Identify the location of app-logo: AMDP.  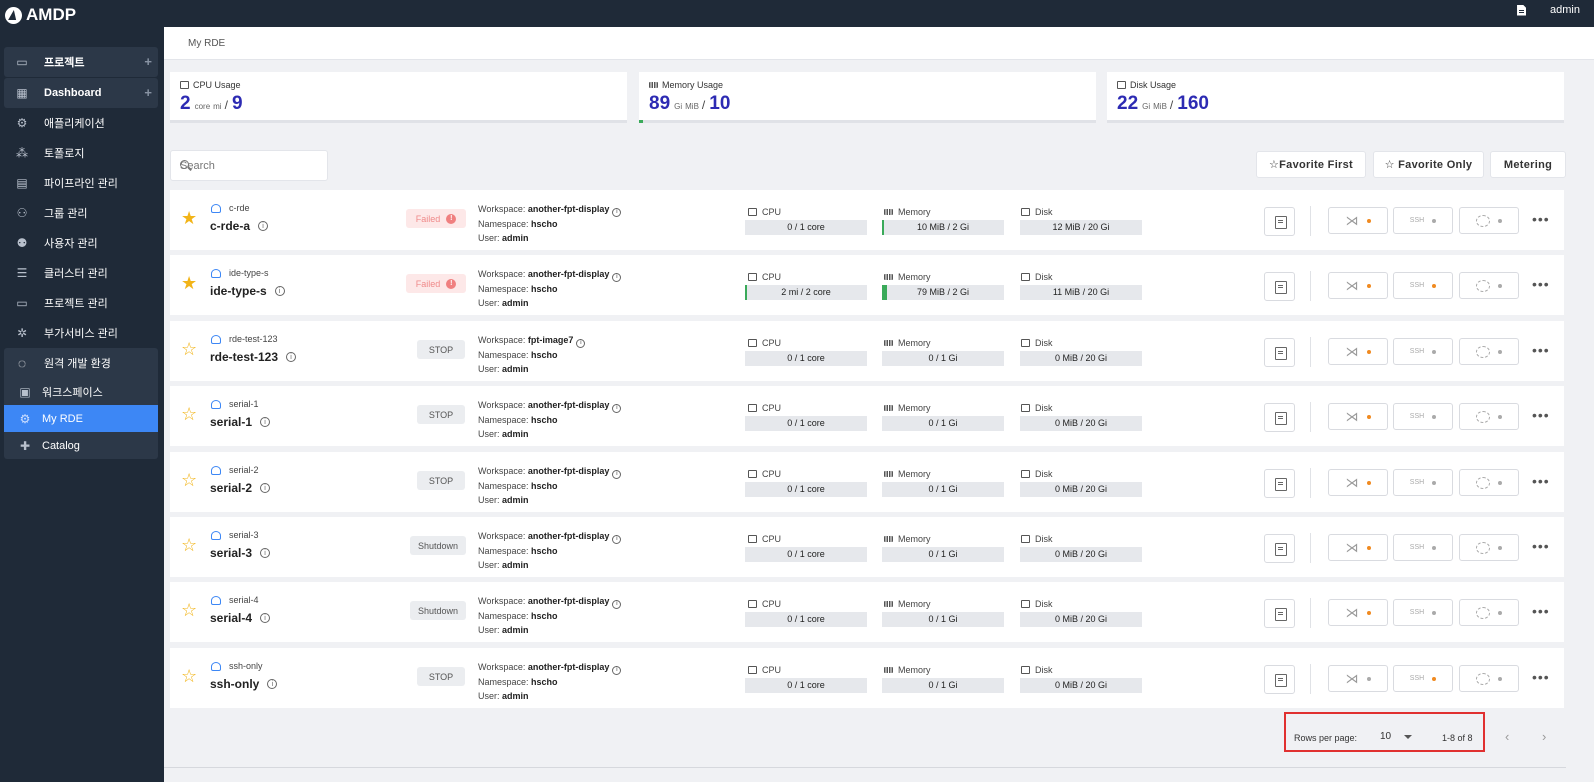
(40, 15).